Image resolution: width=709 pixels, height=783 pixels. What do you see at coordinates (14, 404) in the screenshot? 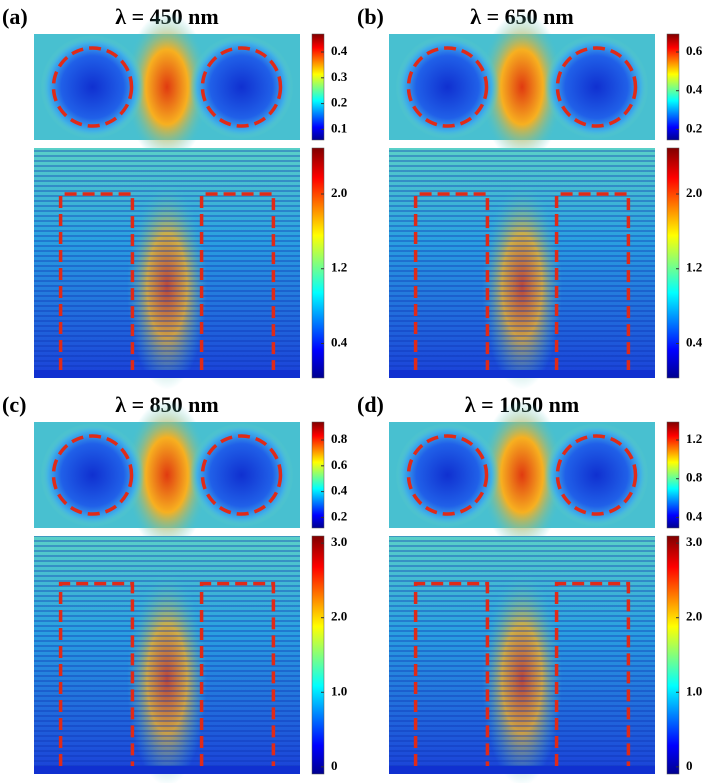
I see `panel-label: (c)` at bounding box center [14, 404].